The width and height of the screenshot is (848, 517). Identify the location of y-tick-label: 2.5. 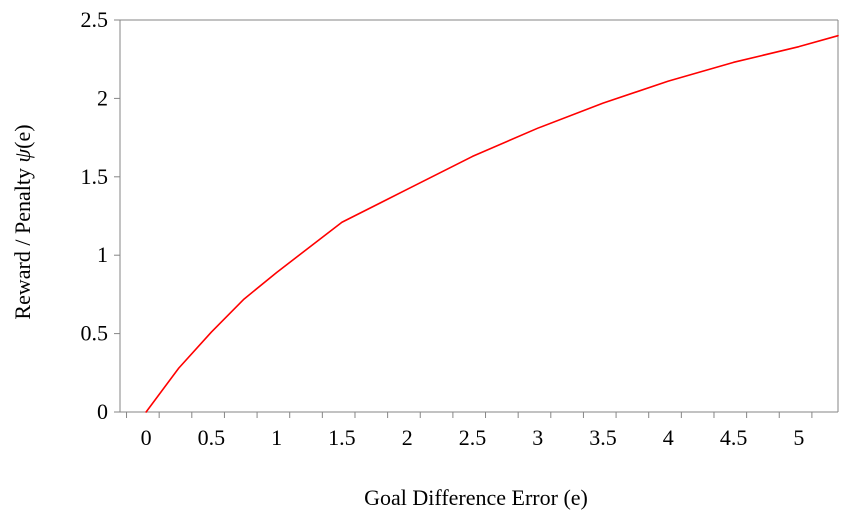
(95, 19).